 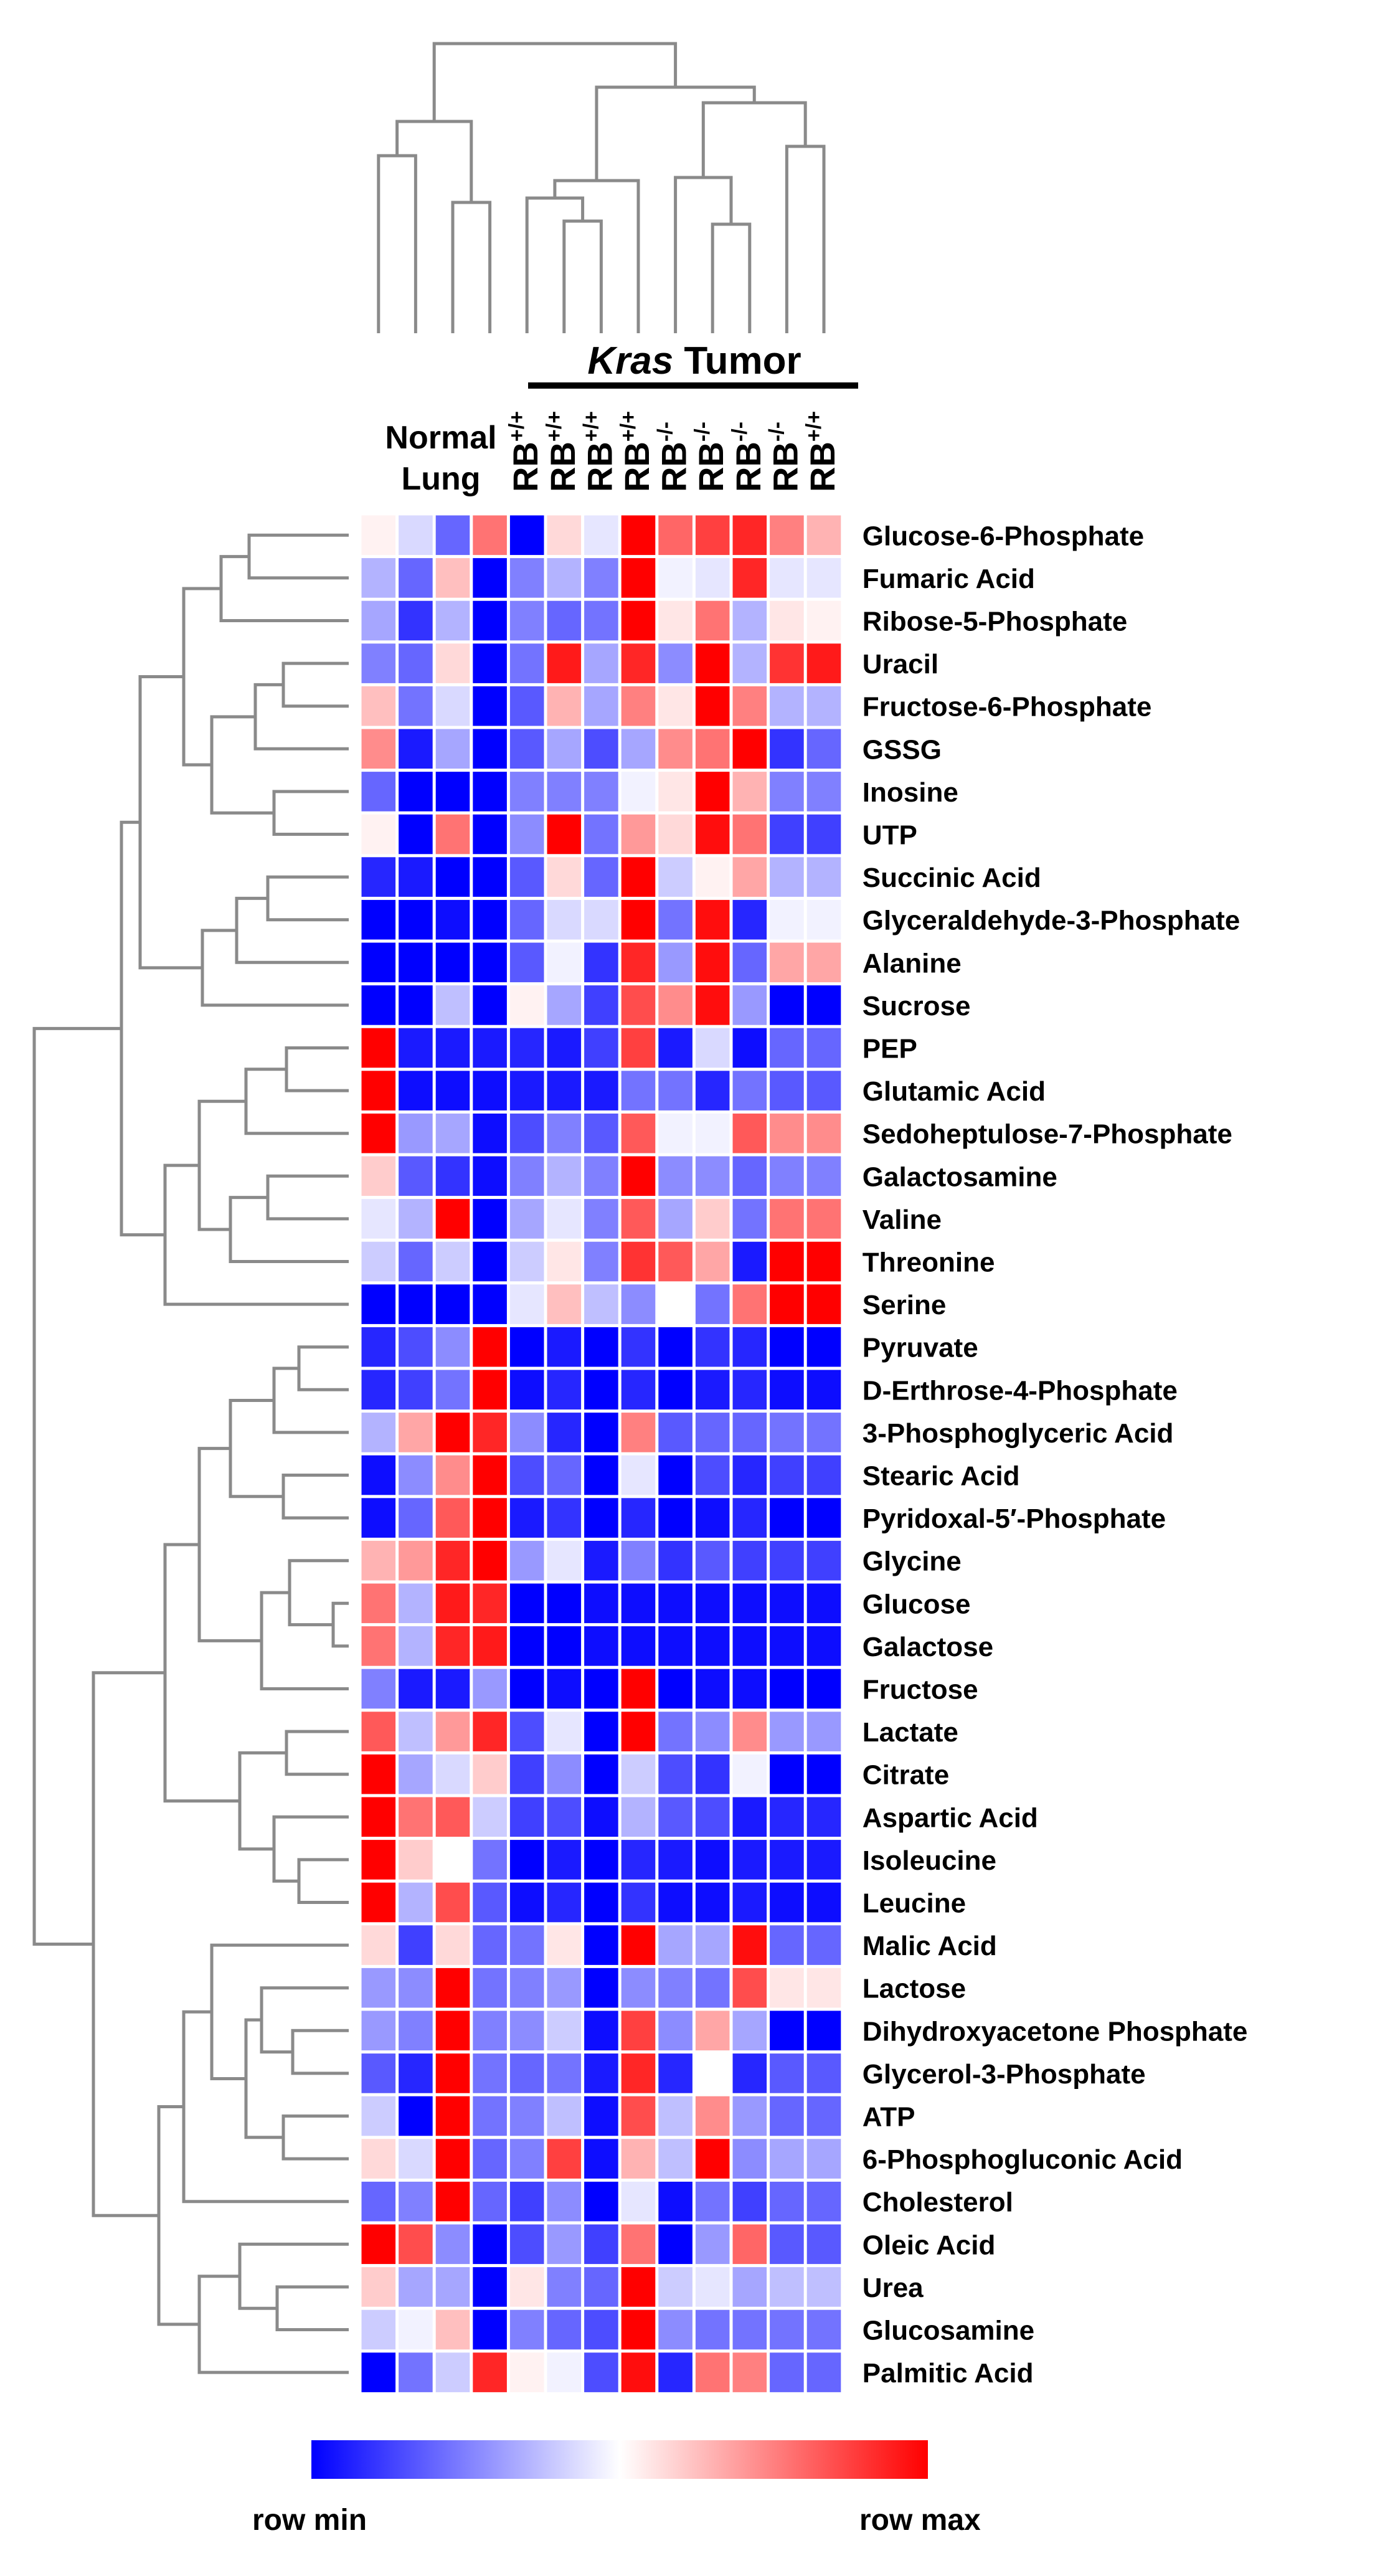 What do you see at coordinates (601, 188) in the screenshot?
I see `column-dendrogram` at bounding box center [601, 188].